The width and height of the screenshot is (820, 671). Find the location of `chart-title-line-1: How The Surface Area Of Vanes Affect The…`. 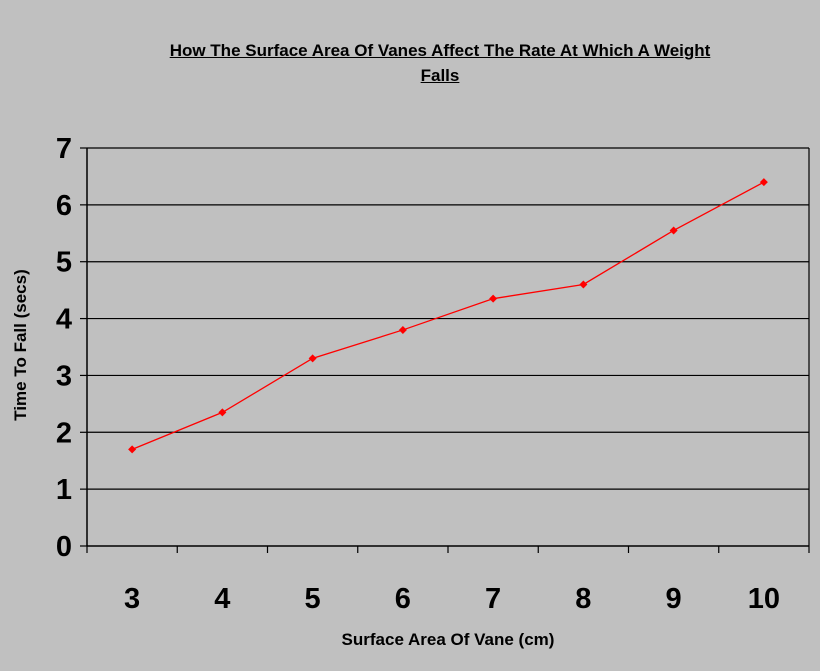

chart-title-line-1: How The Surface Area Of Vanes Affect The… is located at coordinates (440, 50).